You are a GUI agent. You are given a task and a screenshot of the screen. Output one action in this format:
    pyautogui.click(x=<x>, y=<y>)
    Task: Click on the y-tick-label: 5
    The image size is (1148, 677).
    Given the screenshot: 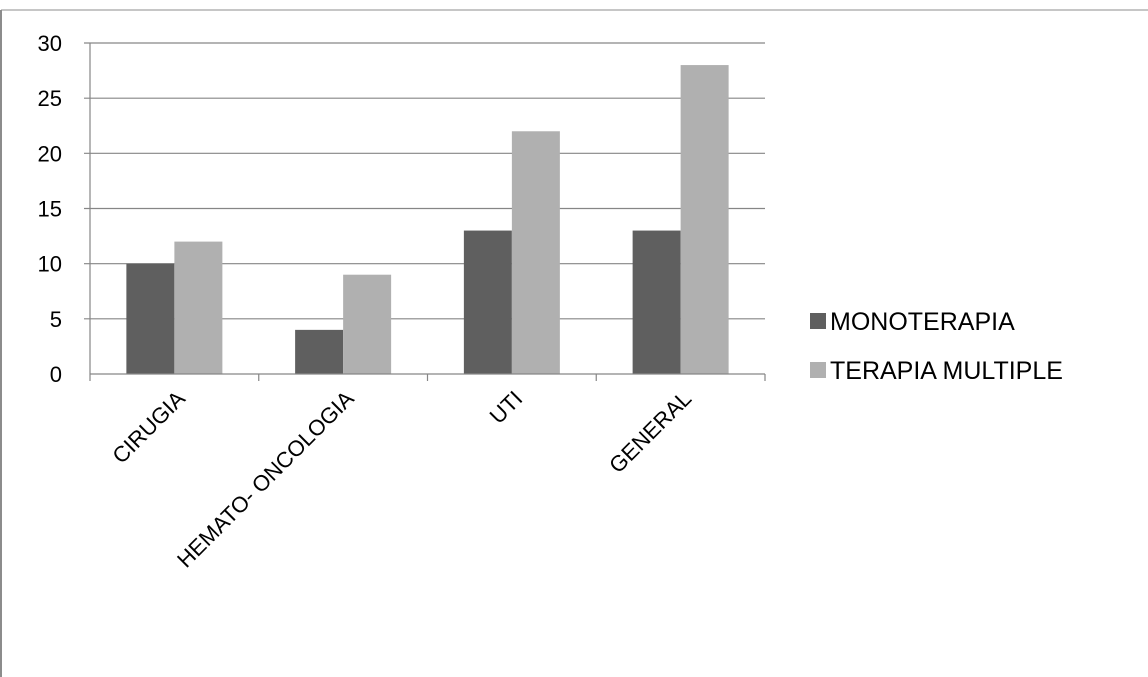 What is the action you would take?
    pyautogui.click(x=56, y=319)
    